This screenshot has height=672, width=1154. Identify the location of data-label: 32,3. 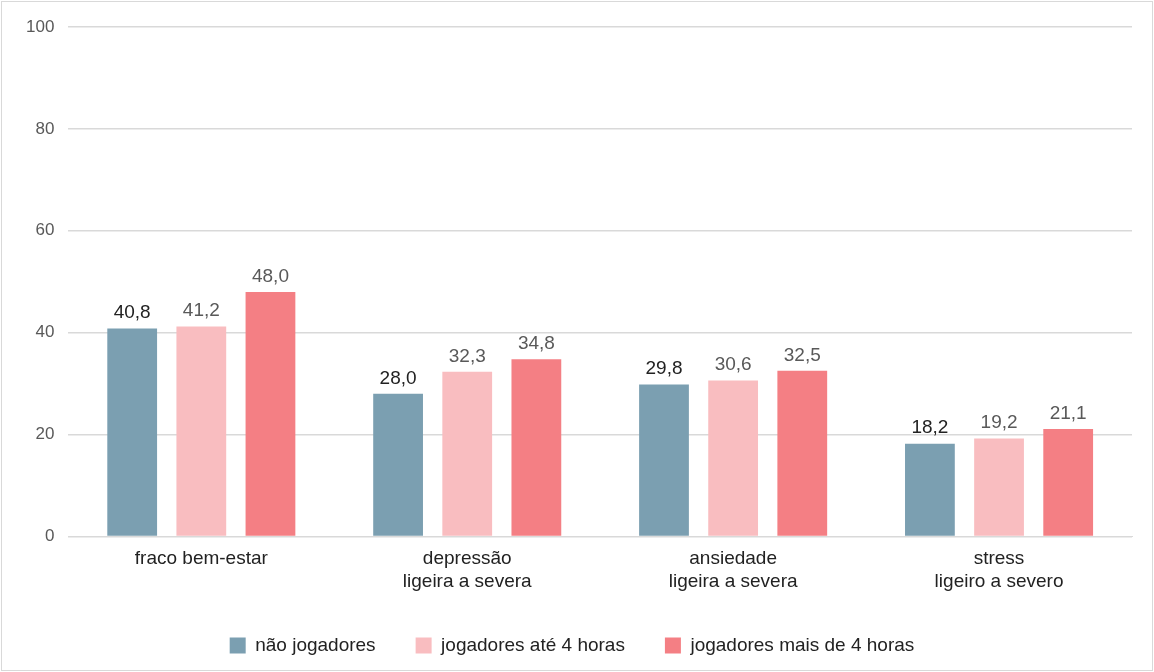
(467, 355).